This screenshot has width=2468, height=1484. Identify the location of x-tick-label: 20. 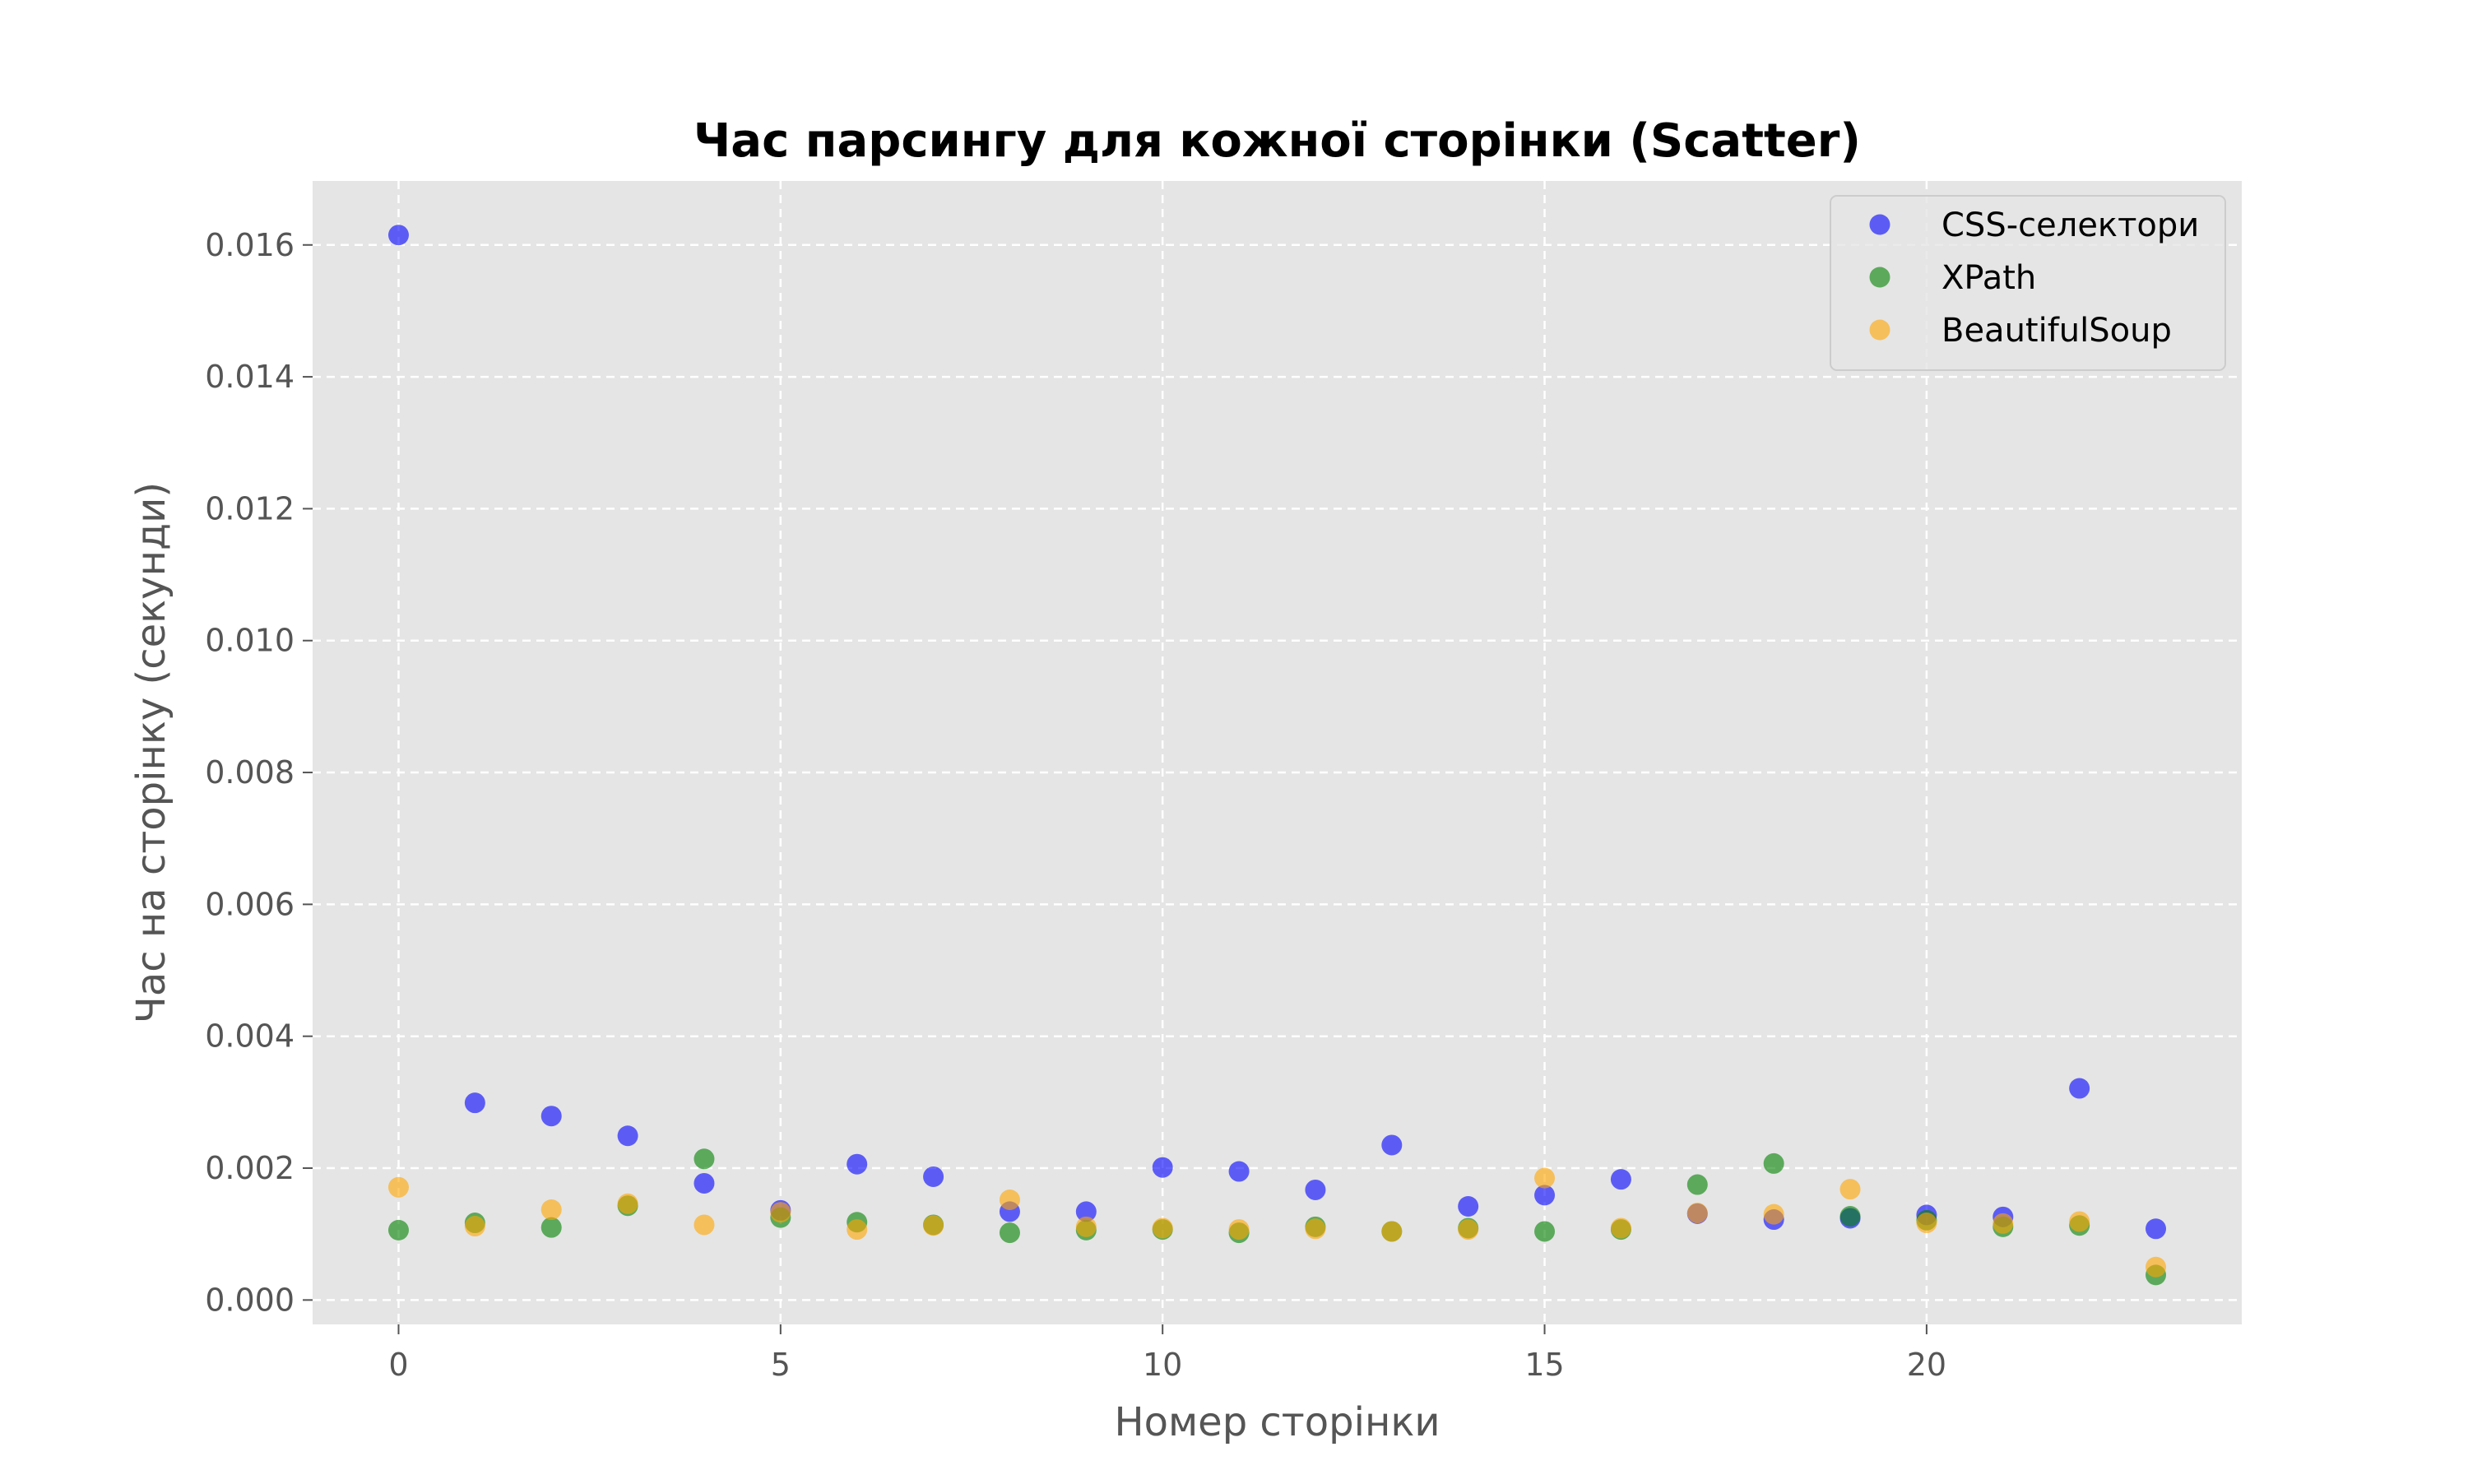
(1926, 1365).